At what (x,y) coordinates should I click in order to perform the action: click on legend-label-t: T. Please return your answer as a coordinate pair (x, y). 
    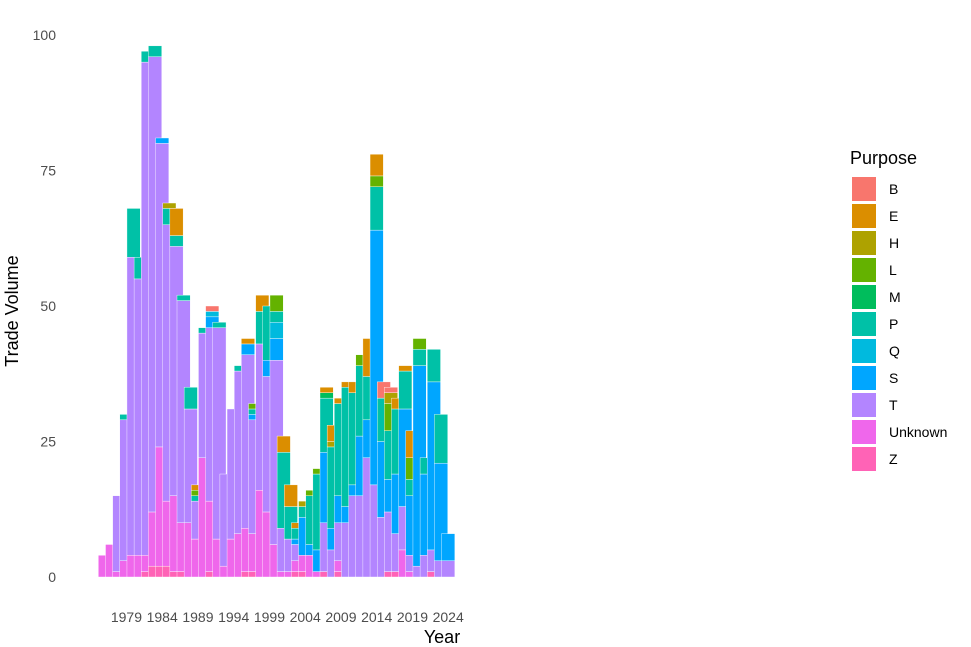
    Looking at the image, I should click on (893, 405).